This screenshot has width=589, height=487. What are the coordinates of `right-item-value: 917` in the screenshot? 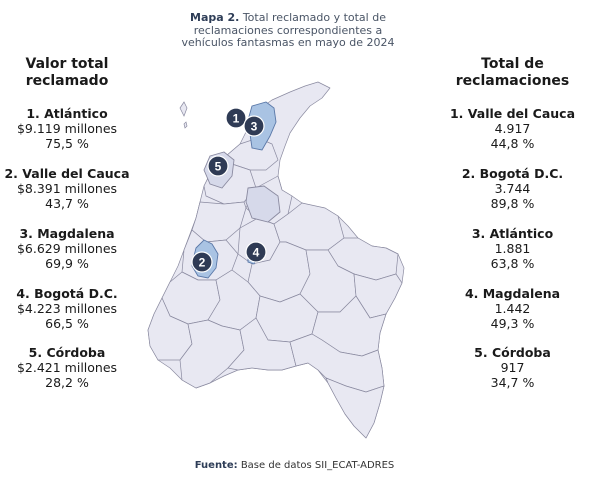 It's located at (512, 367).